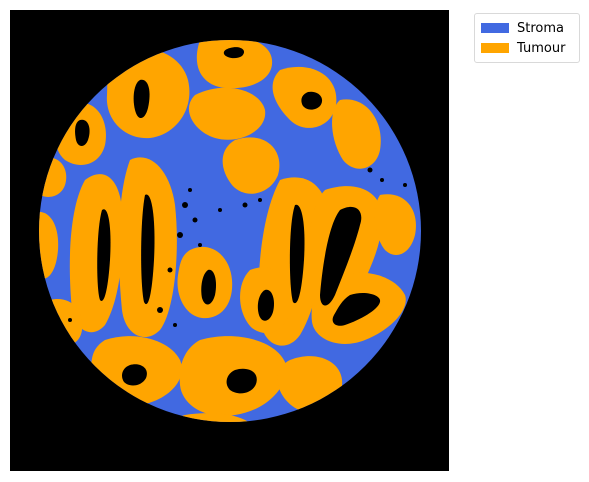  I want to click on legend-swatch-tumour, so click(495, 48).